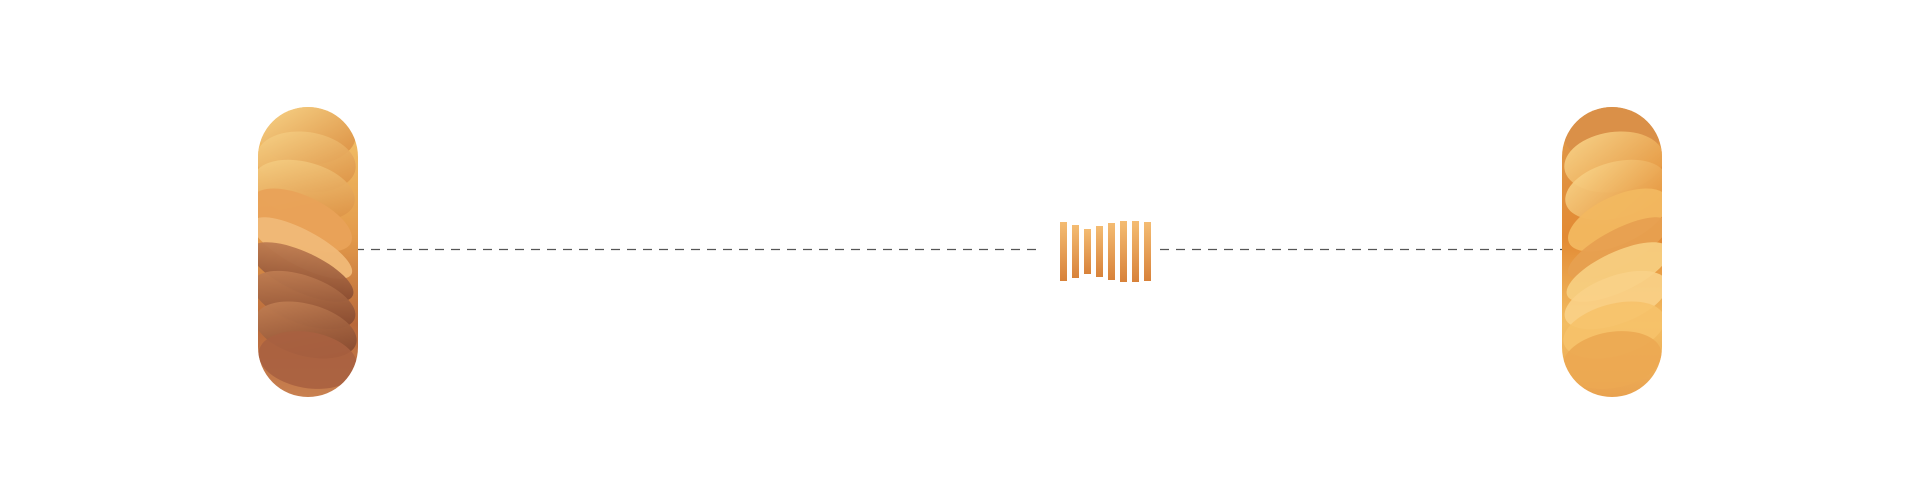  Describe the element at coordinates (308, 252) in the screenshot. I see `left-twisted-coin-stack` at that location.